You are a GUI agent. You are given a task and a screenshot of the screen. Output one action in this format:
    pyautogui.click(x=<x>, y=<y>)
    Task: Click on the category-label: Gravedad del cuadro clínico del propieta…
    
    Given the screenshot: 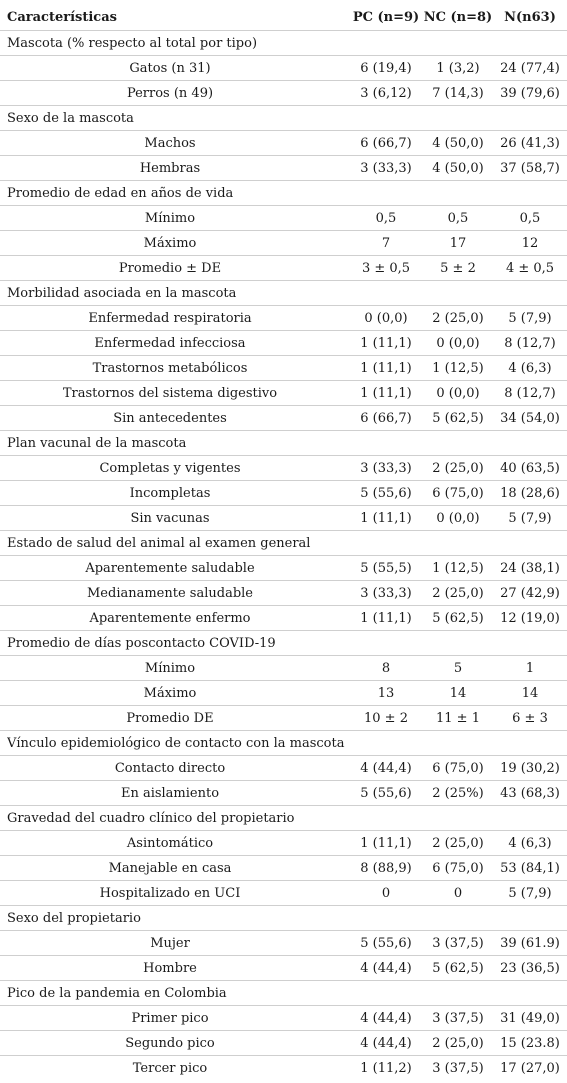 What is the action you would take?
    pyautogui.click(x=151, y=818)
    